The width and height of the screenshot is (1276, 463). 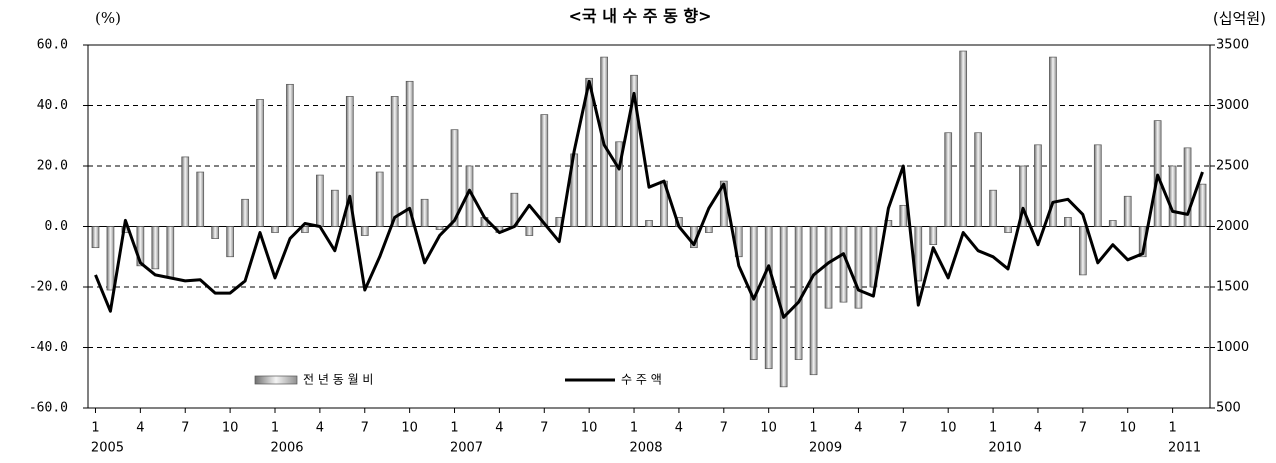 I want to click on y-tick-label: -40.0, so click(x=48, y=347).